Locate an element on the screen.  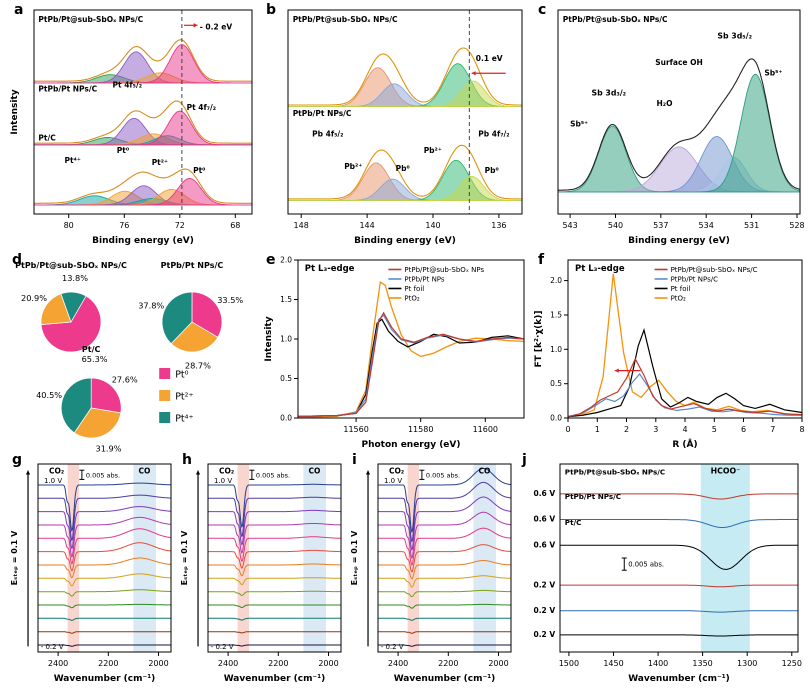
svg-text: 1500 is located at coordinates (569, 663).